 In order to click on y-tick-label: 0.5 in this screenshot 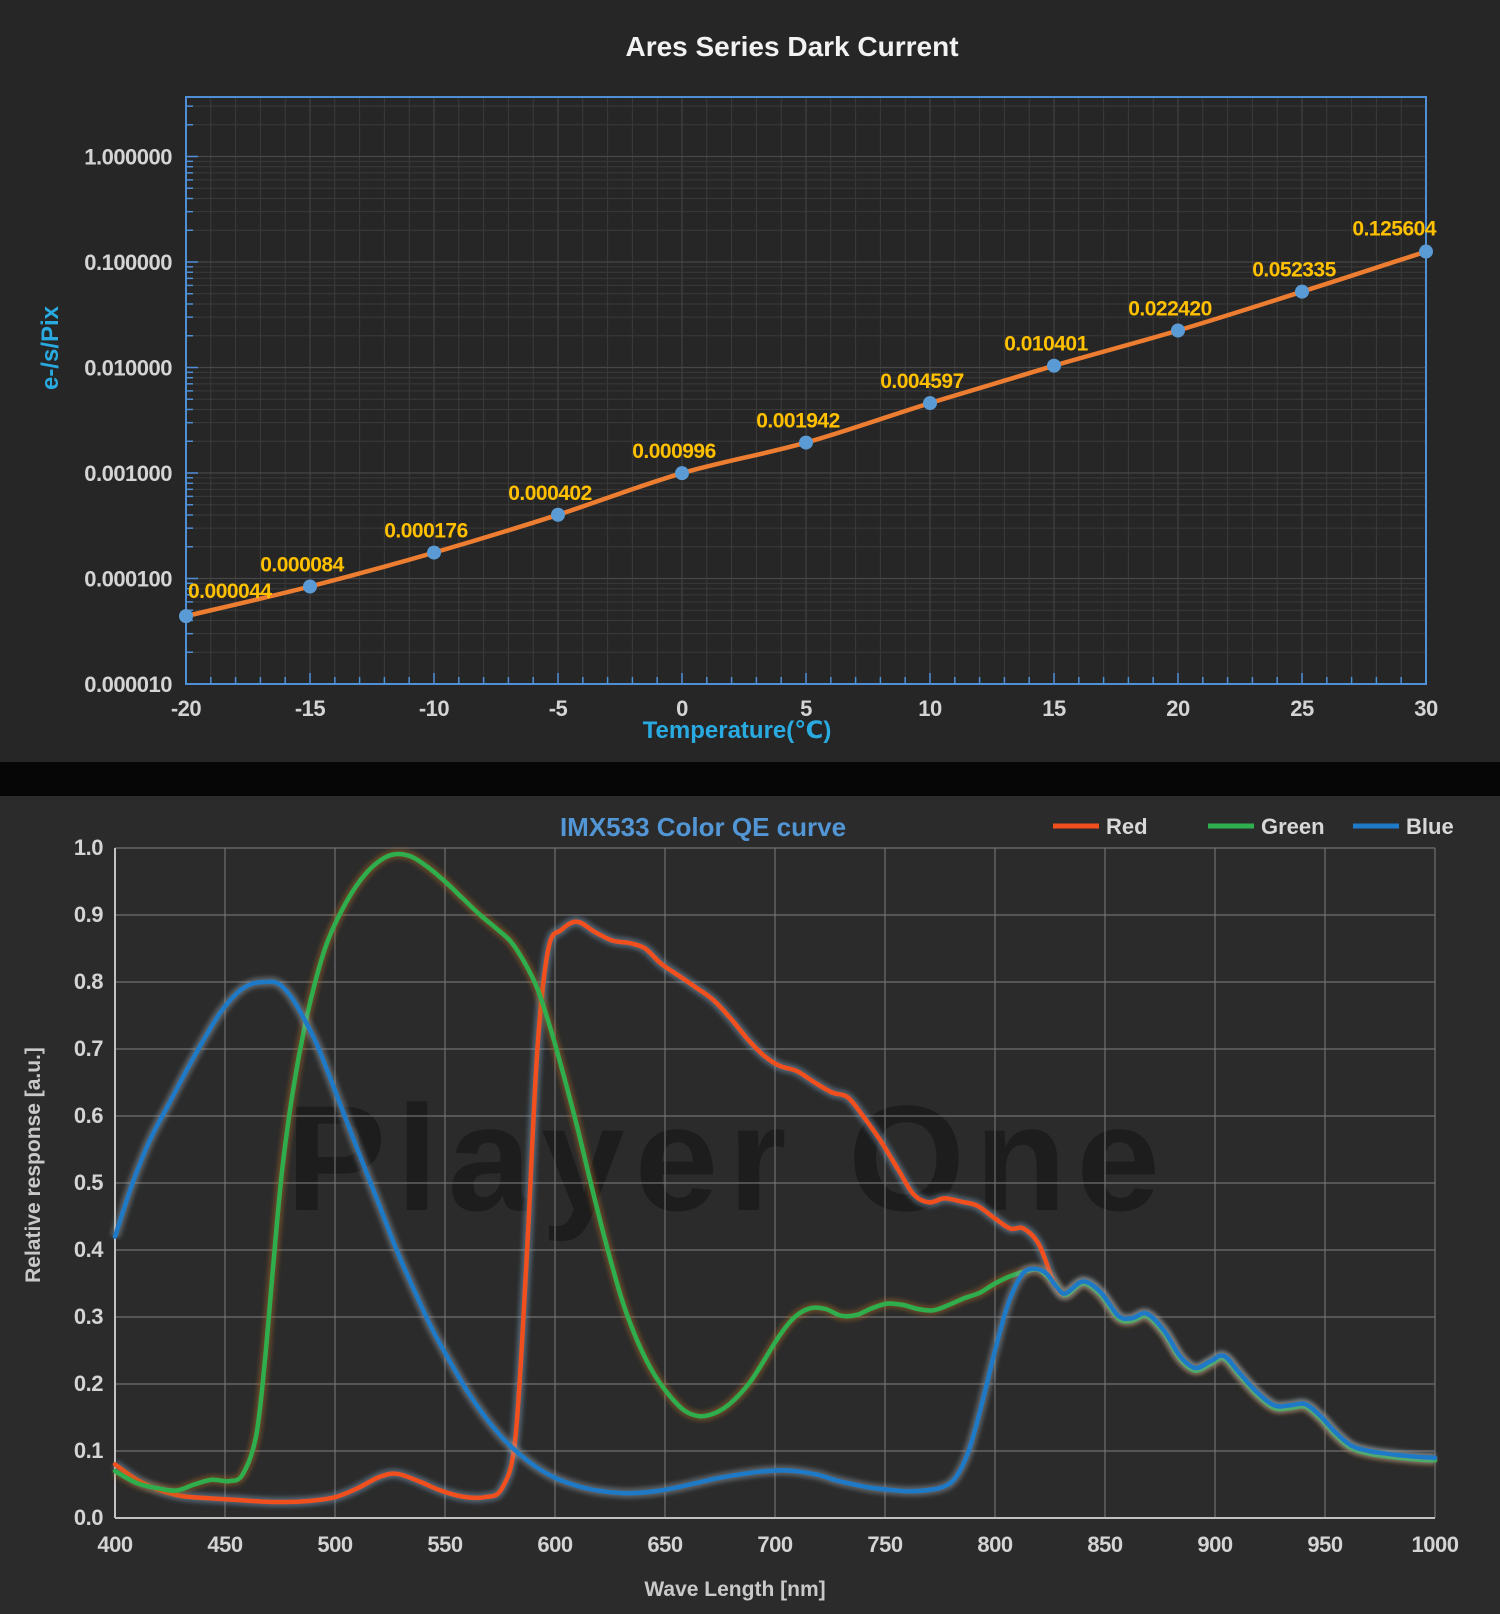, I will do `click(88, 1182)`.